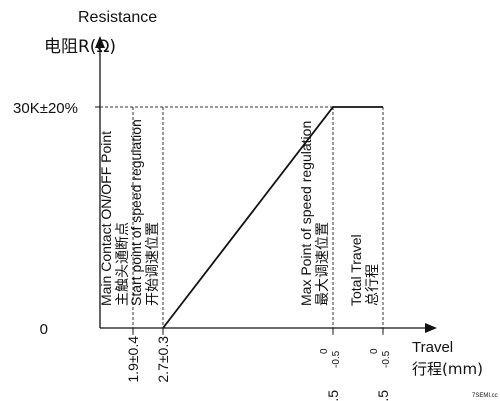 The width and height of the screenshot is (500, 401). Describe the element at coordinates (117, 17) in the screenshot. I see `y-axis-title: Resistance` at that location.